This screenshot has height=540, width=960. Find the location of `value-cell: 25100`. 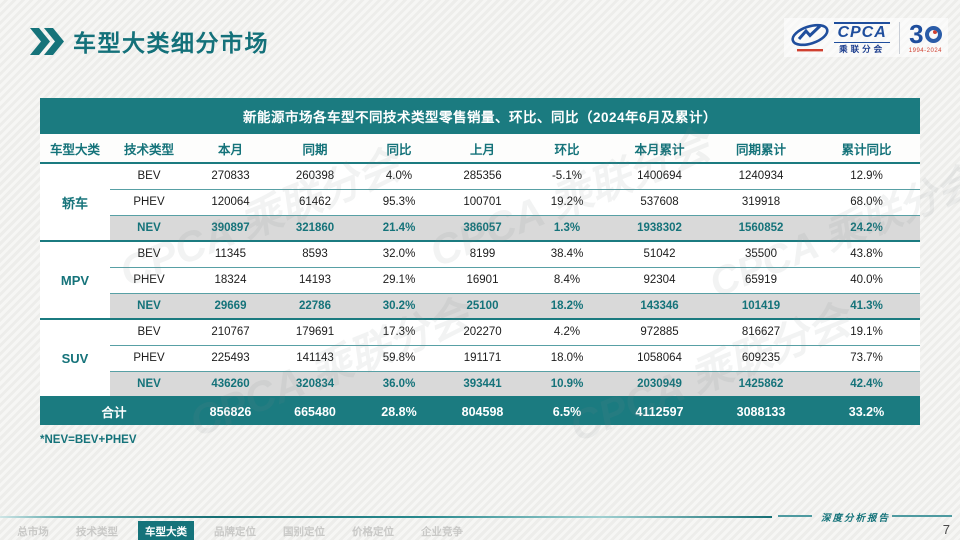

value-cell: 25100 is located at coordinates (482, 306).